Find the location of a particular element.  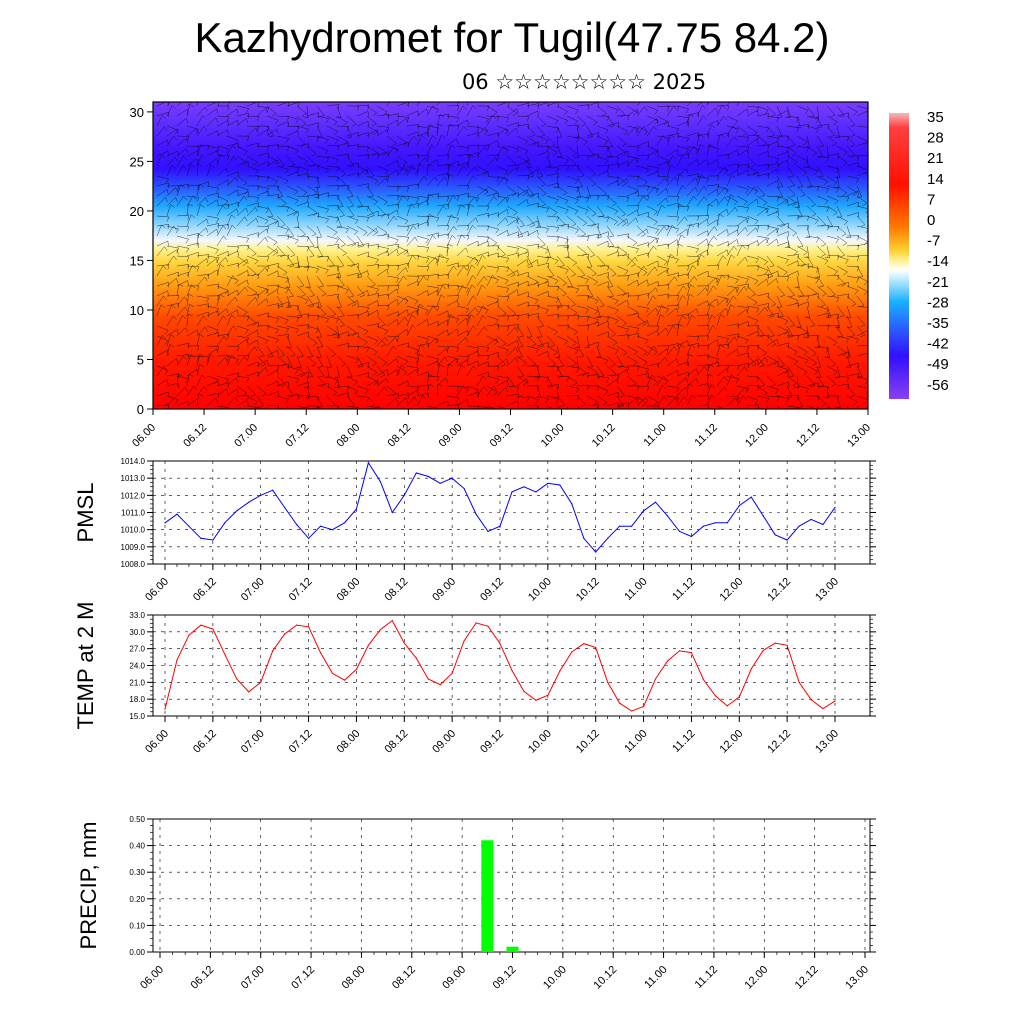

x-tick-label: 12.00 is located at coordinates (757, 436).